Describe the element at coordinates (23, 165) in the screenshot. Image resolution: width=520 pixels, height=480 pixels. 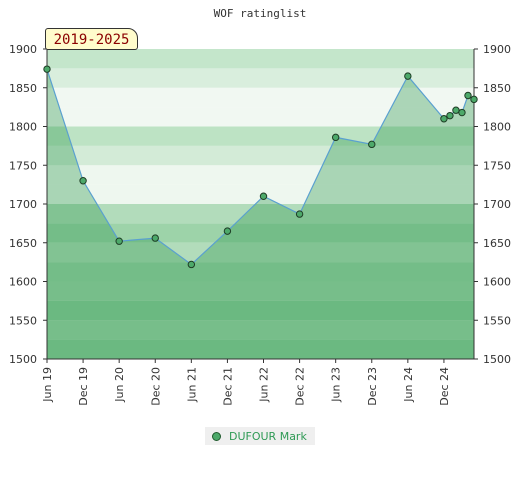
I see `y-tick-label-left: 1750` at that location.